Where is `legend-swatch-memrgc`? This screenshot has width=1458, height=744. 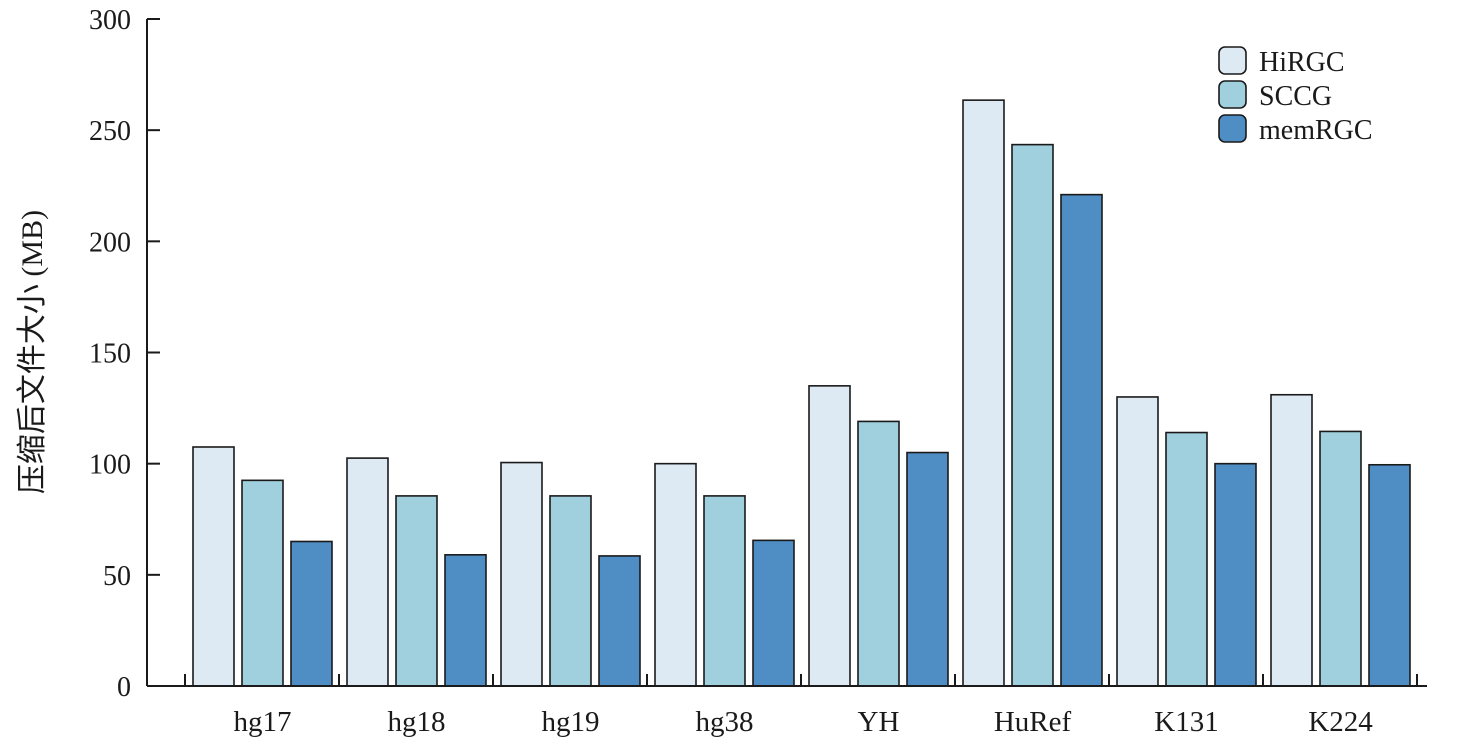
legend-swatch-memrgc is located at coordinates (1232, 128).